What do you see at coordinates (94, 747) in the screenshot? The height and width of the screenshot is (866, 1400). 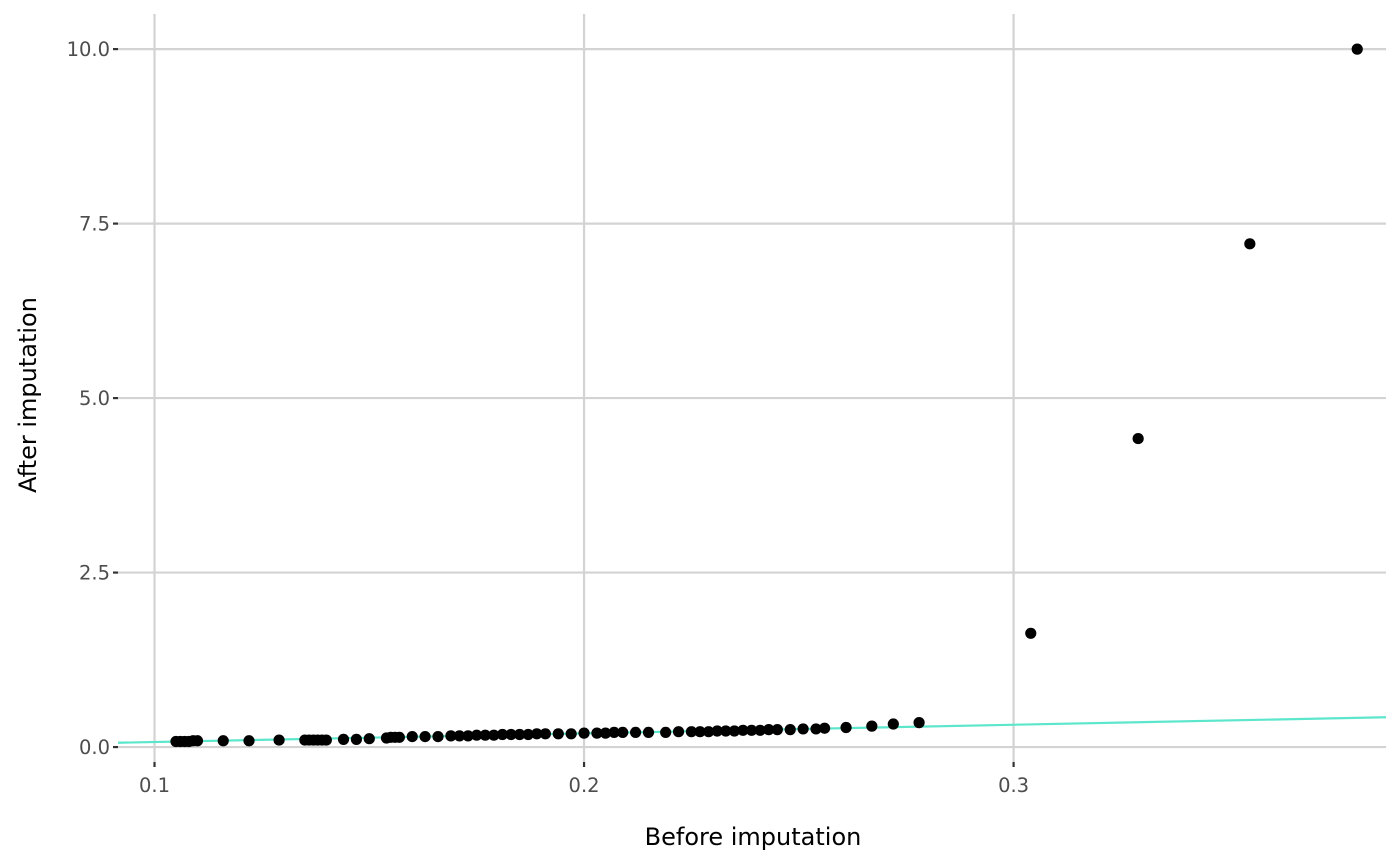 I see `y-tick-label: 0.0` at bounding box center [94, 747].